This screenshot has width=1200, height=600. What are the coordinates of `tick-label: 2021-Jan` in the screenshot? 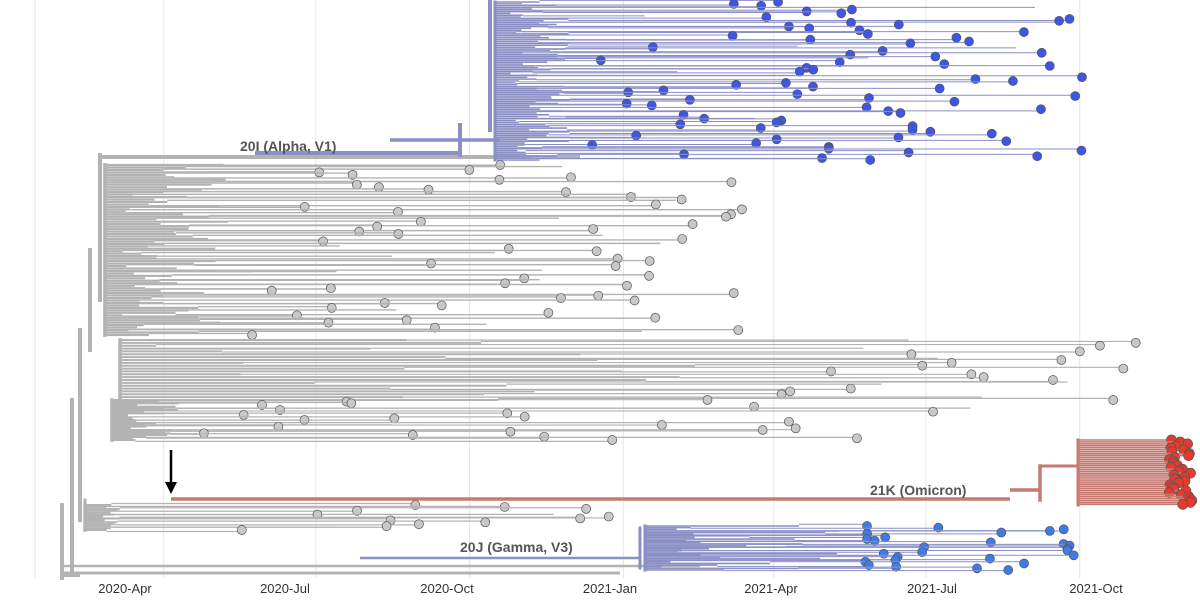 It's located at (610, 588).